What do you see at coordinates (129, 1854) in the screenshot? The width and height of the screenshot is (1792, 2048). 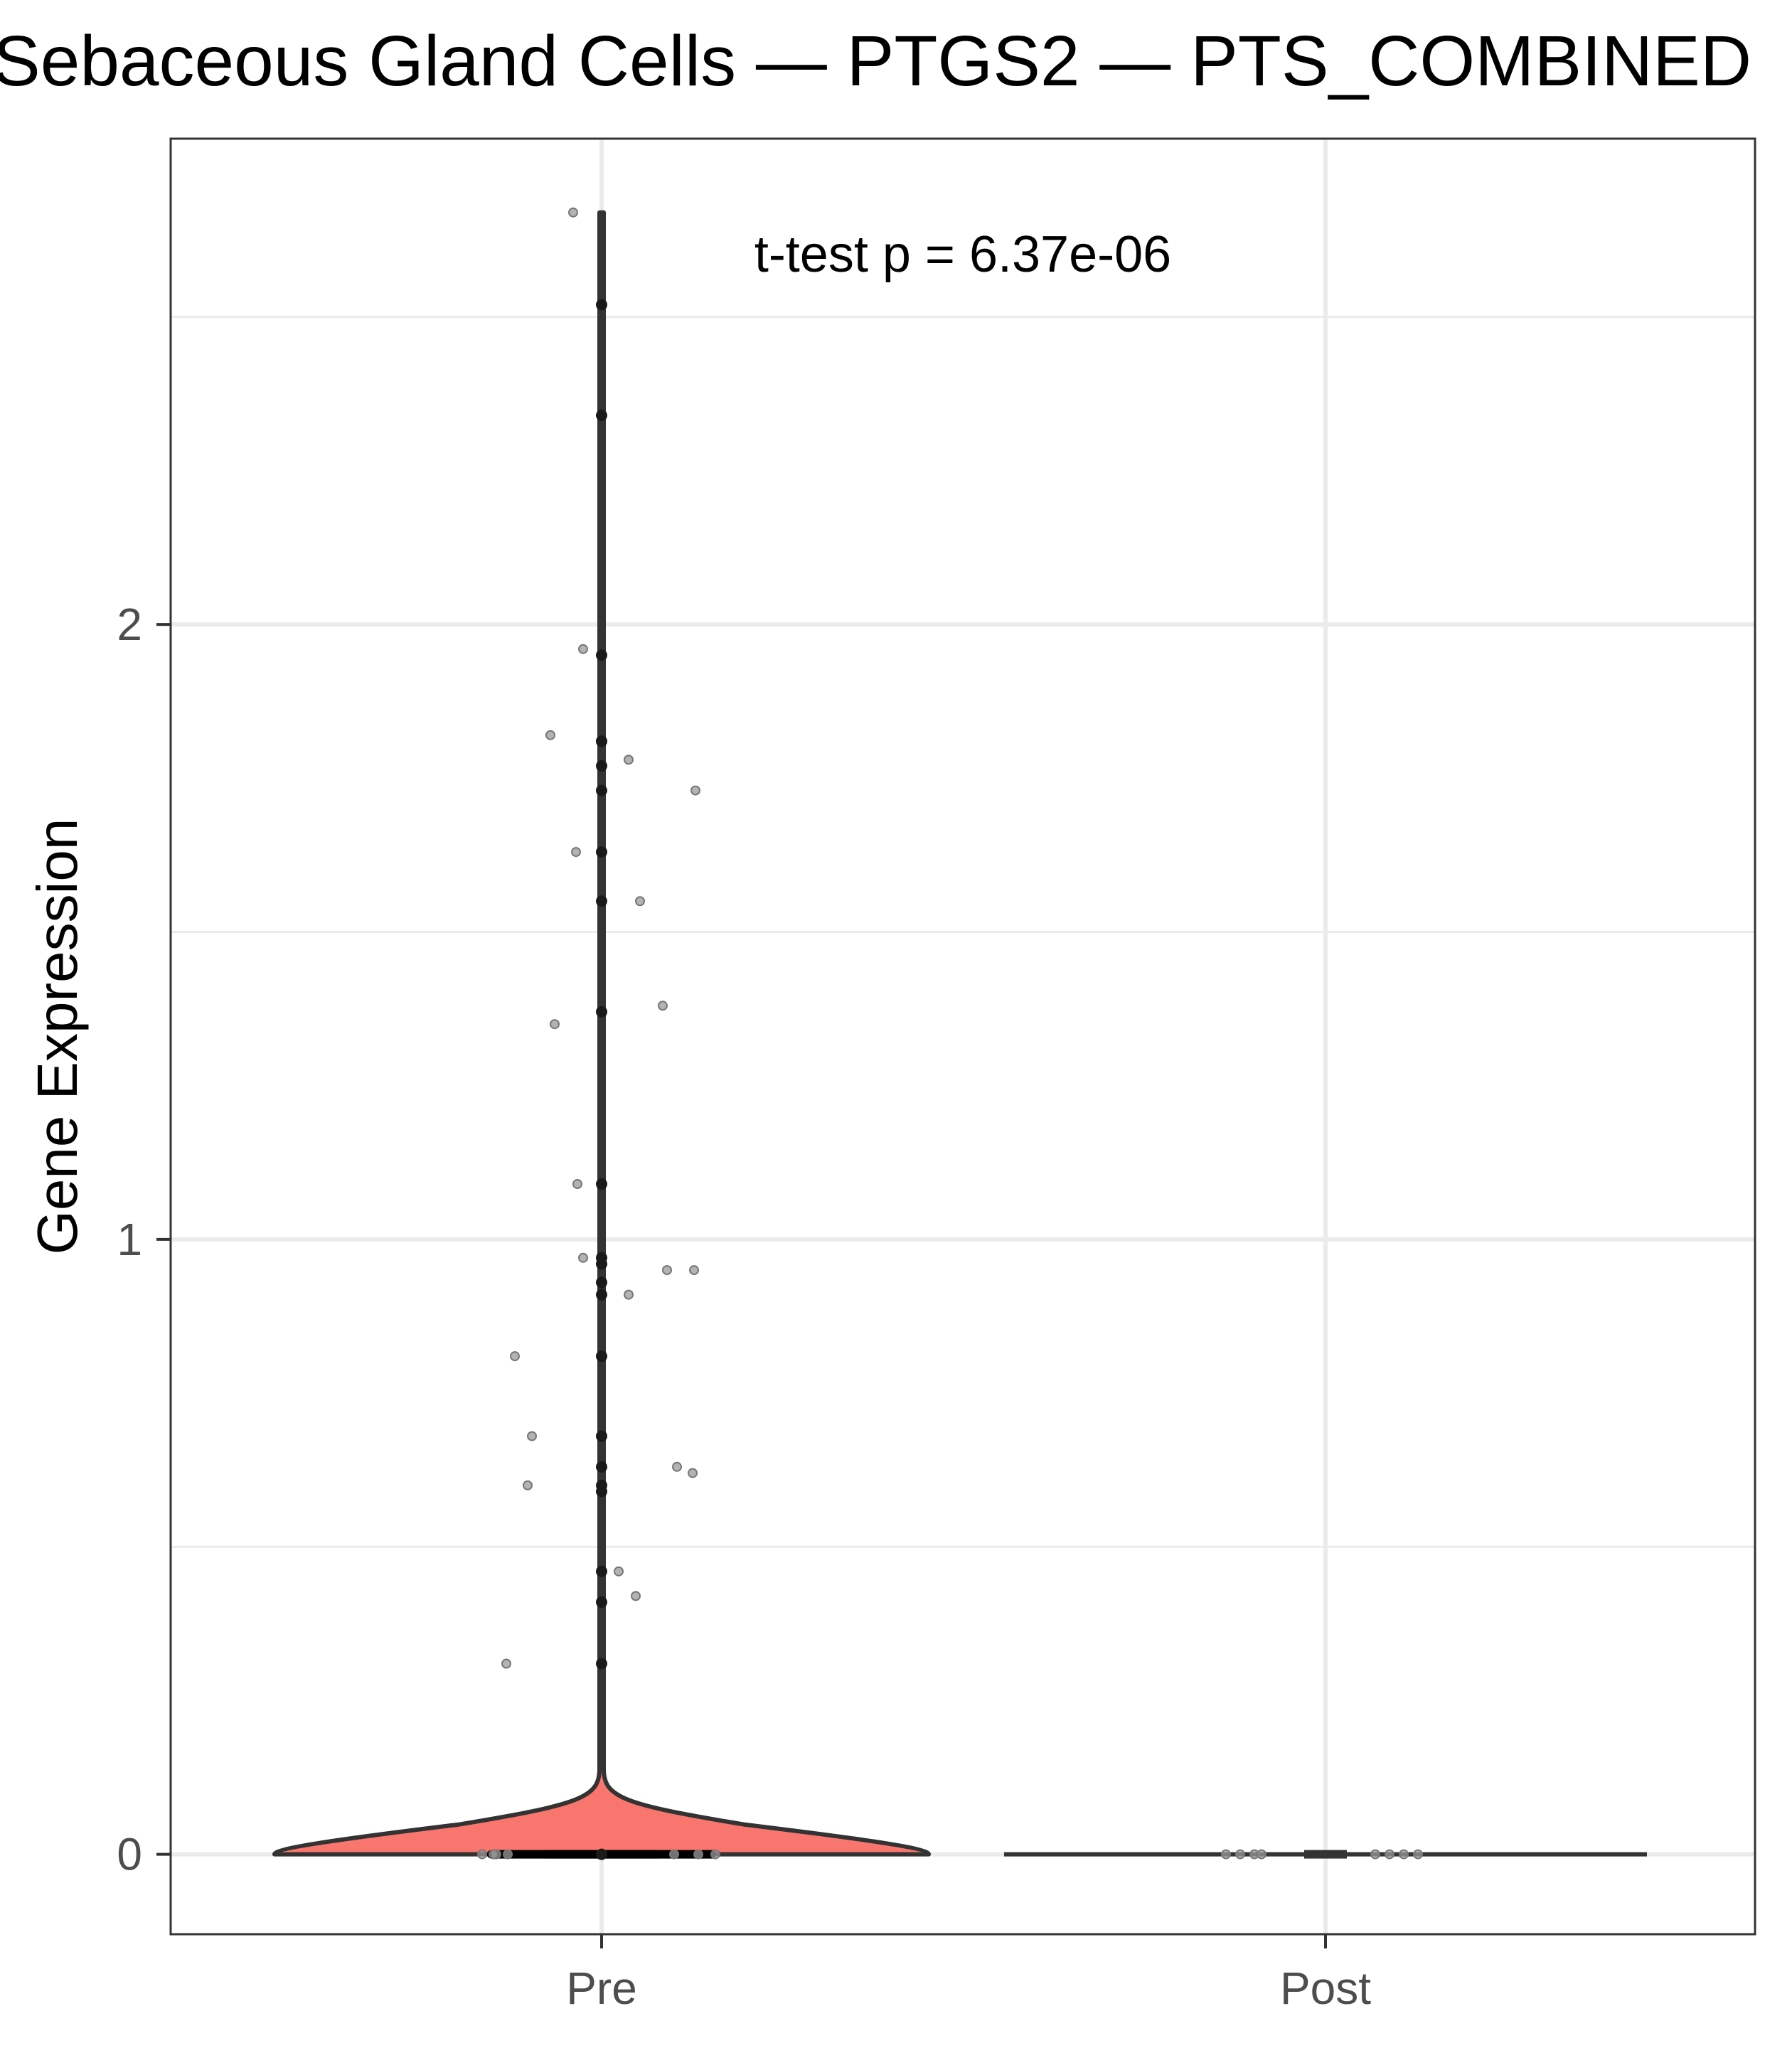 I see `y-tick-label: 0` at bounding box center [129, 1854].